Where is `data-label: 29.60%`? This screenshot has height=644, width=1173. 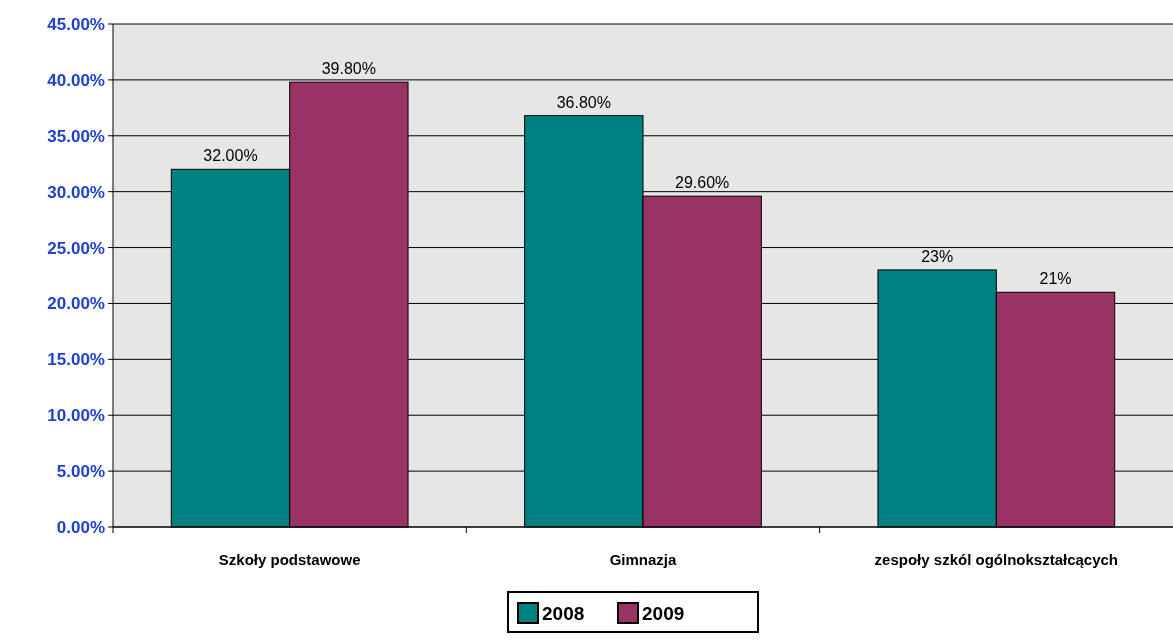
data-label: 29.60% is located at coordinates (702, 183).